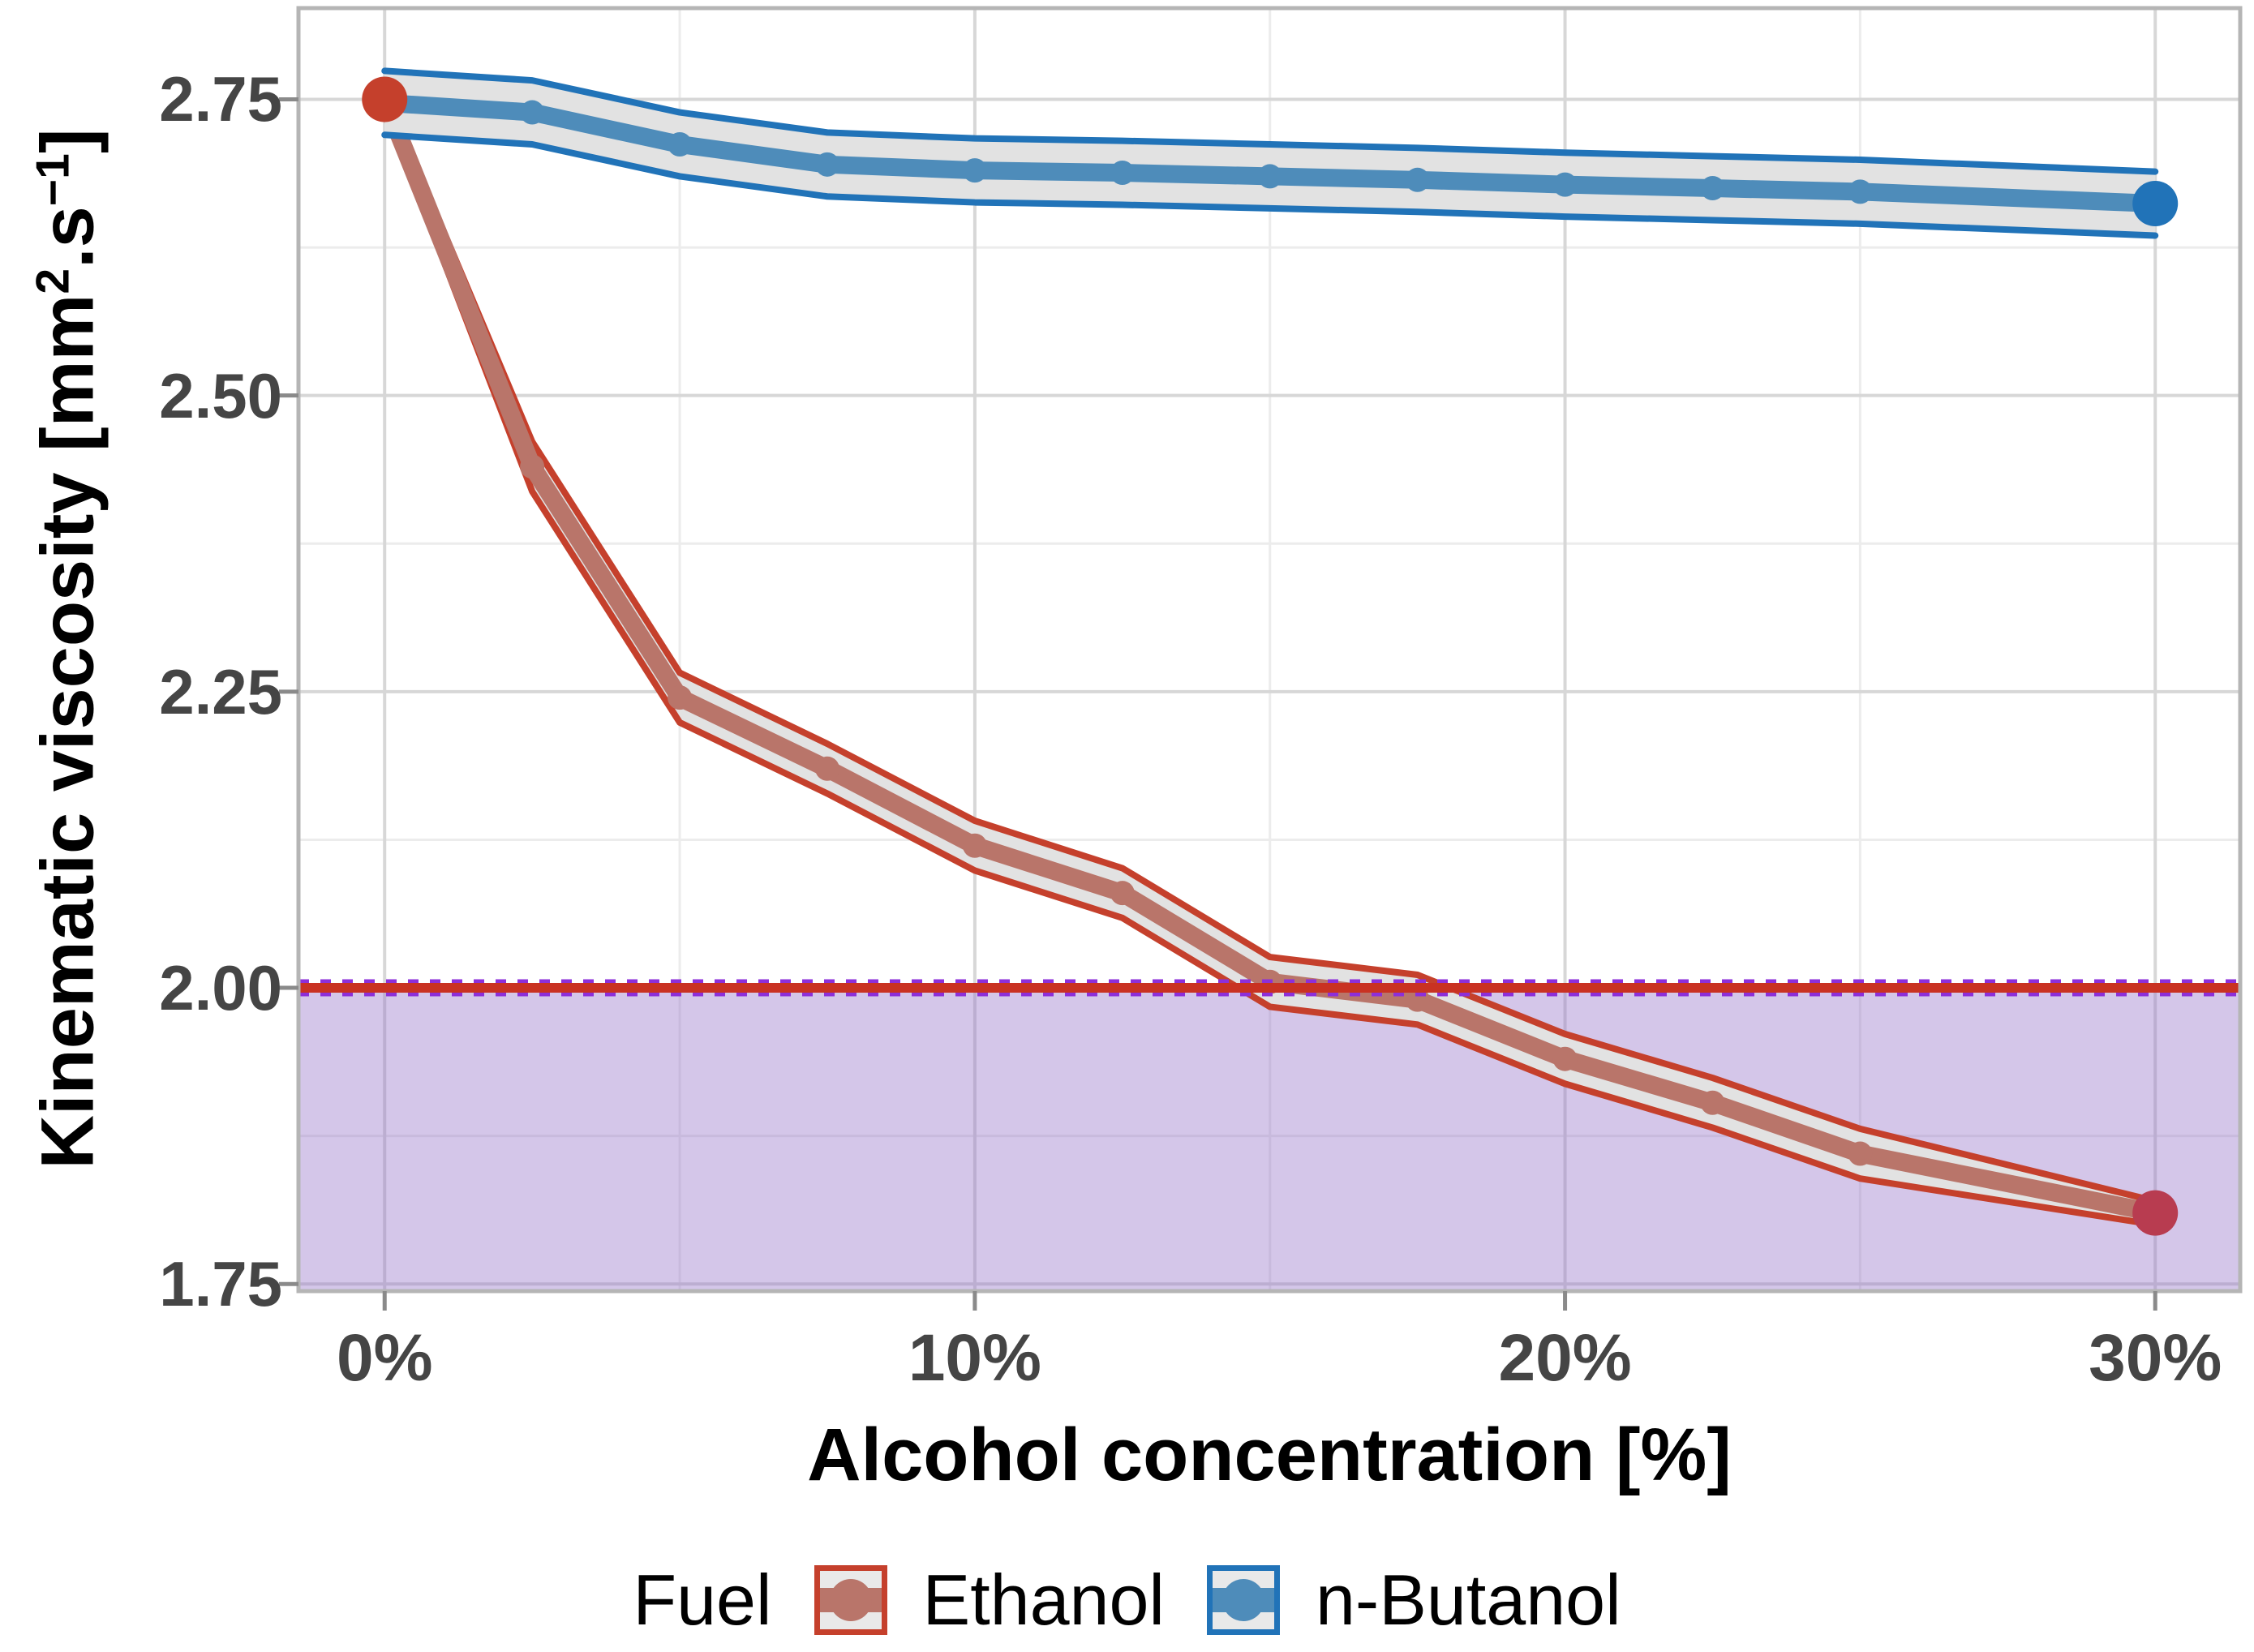 This screenshot has width=2254, height=1652. I want to click on y-axis-title-mid: .s, so click(67, 237).